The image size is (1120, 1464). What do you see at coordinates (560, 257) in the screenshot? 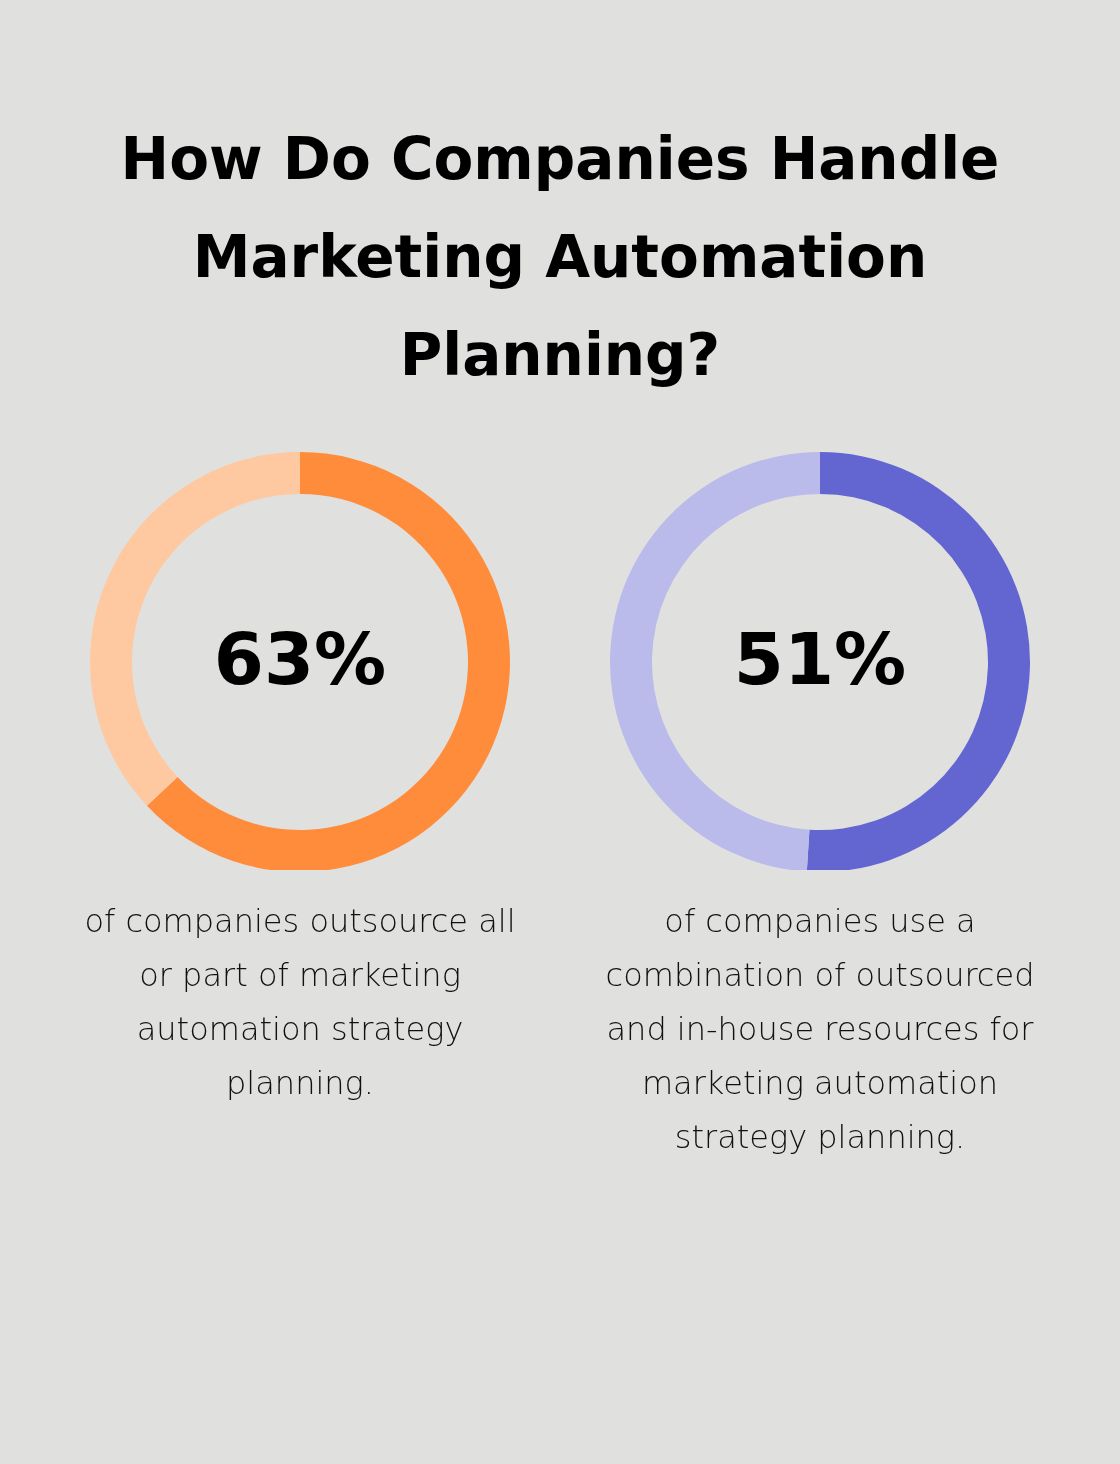
I see `chart-title: How Do Companies Handle Marketing Automation Planning?` at bounding box center [560, 257].